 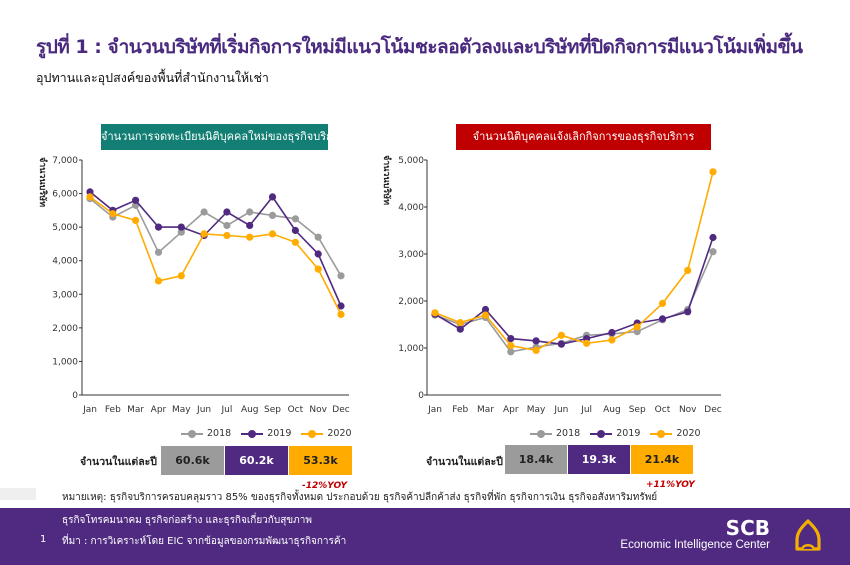 I want to click on y-tick-label: 5,000, so click(x=65, y=228).